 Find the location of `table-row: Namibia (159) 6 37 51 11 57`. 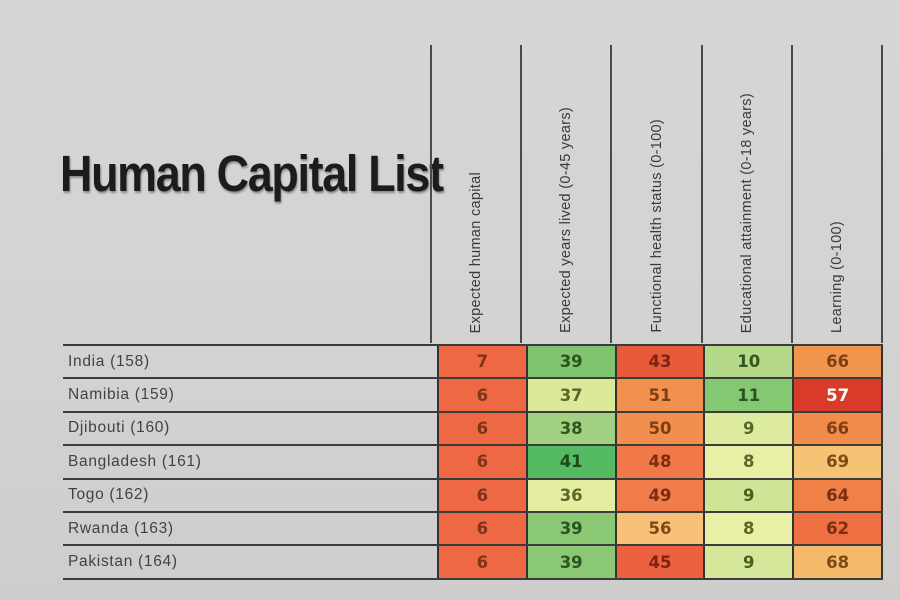

table-row: Namibia (159) 6 37 51 11 57 is located at coordinates (473, 394).